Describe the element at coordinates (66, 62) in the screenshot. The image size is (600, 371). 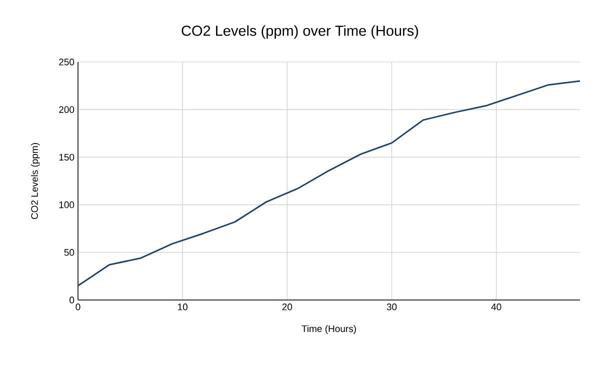
I see `y-tick-label: 250` at that location.